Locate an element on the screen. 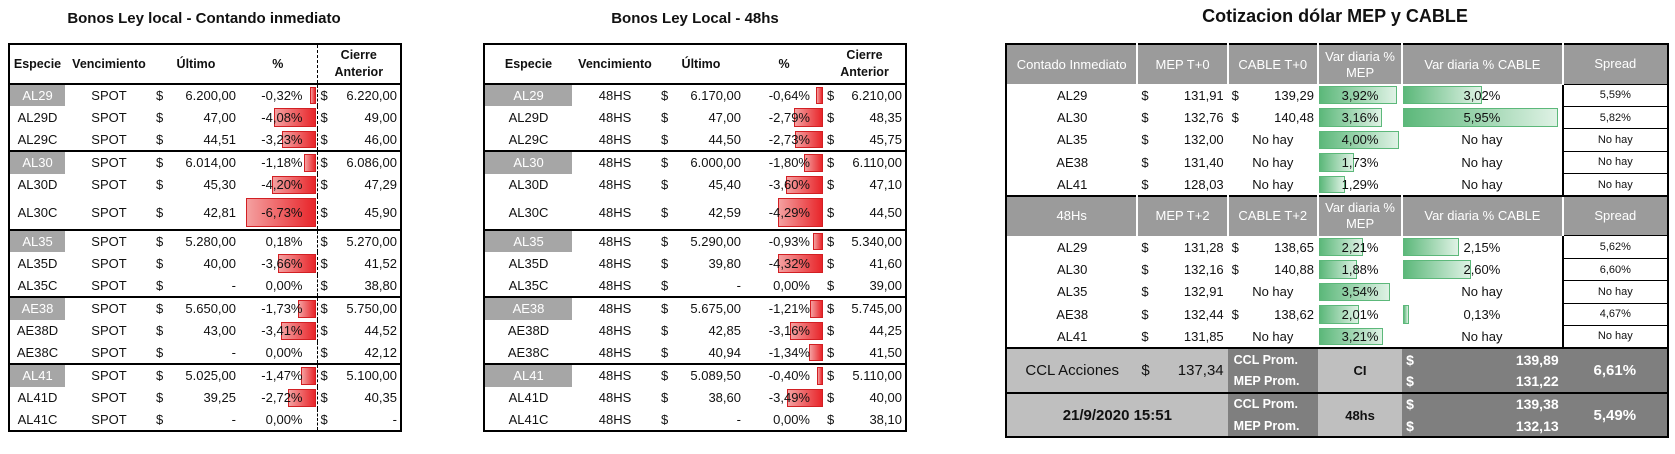 The image size is (1675, 454). pct-cell: -3,49% is located at coordinates (784, 398).